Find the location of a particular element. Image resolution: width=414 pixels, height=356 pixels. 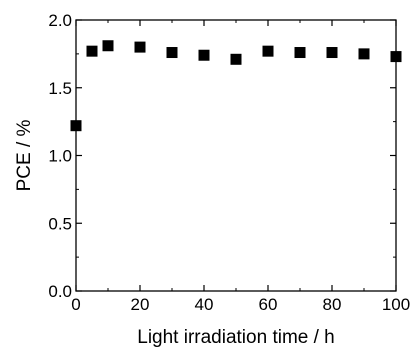

y-tick-label: 0.5 is located at coordinates (60, 223).